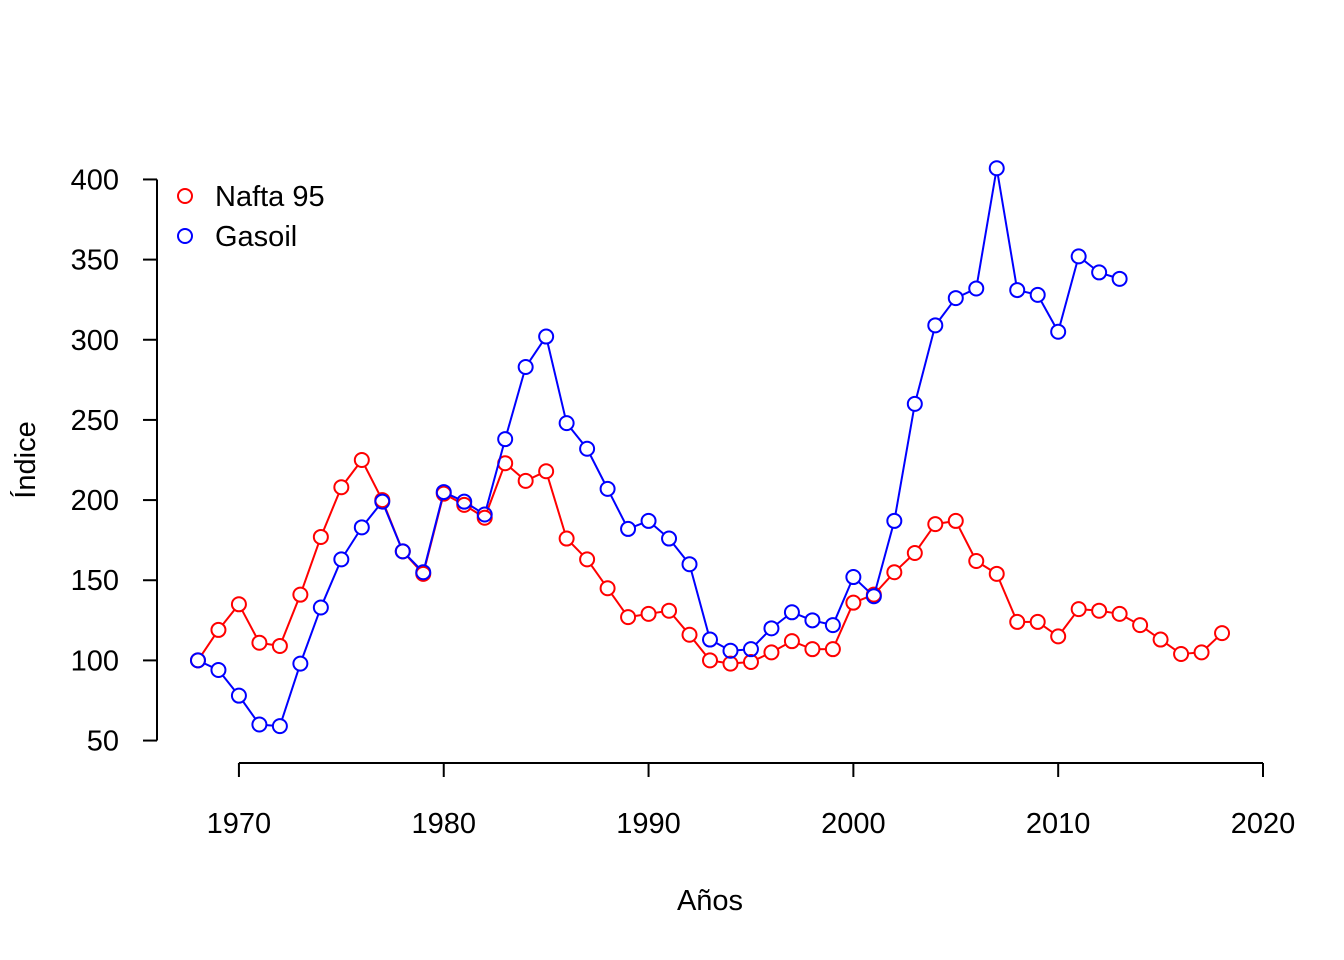 This screenshot has height=960, width=1344. Describe the element at coordinates (270, 197) in the screenshot. I see `legend-label: Nafta 95` at that location.